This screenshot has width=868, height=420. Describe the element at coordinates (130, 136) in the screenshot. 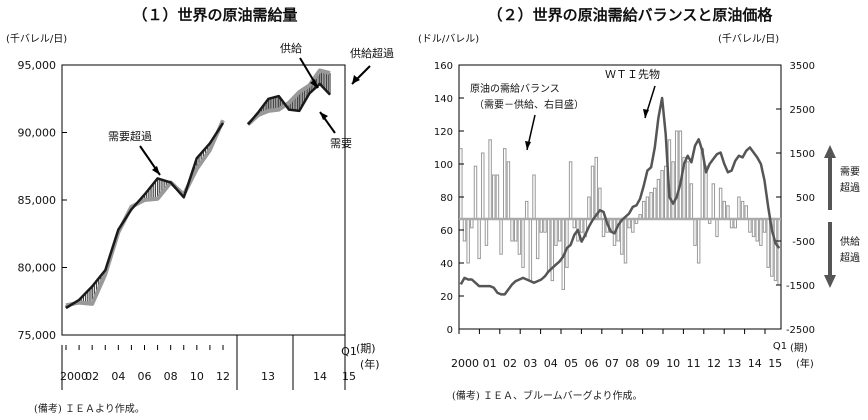

I see `annotation-demand-excess: 需要超過` at that location.